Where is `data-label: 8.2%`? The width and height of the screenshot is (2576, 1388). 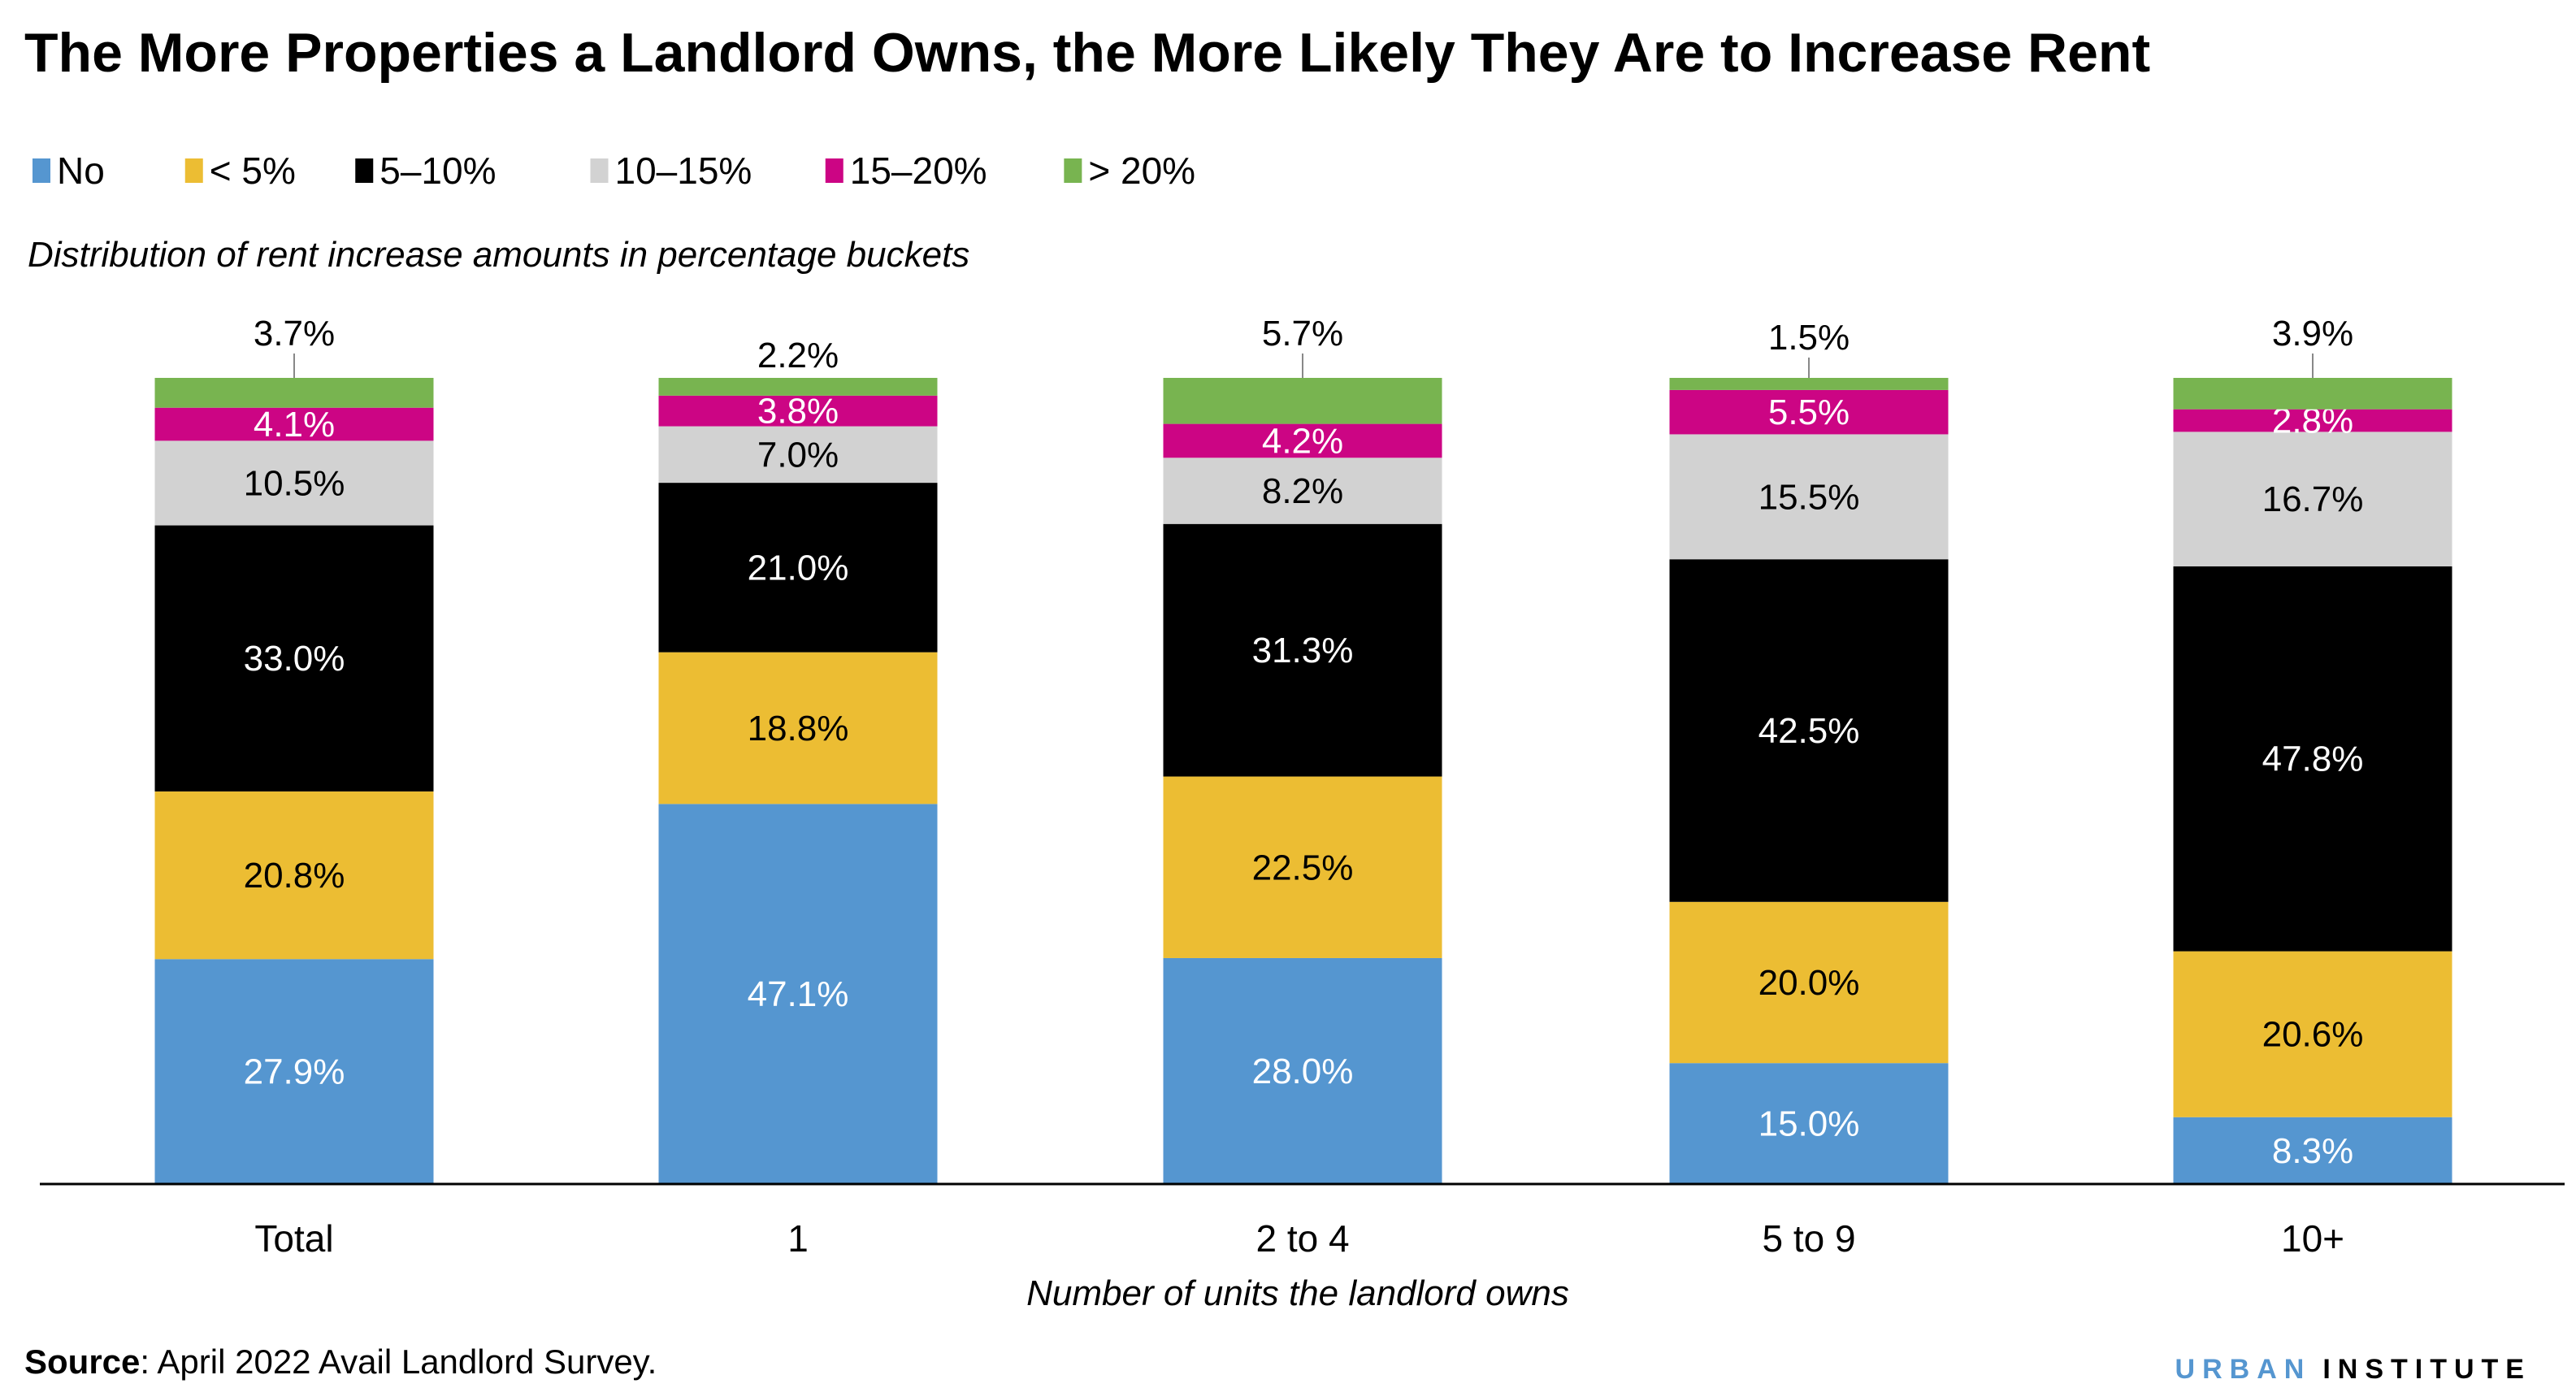
data-label: 8.2% is located at coordinates (1302, 491).